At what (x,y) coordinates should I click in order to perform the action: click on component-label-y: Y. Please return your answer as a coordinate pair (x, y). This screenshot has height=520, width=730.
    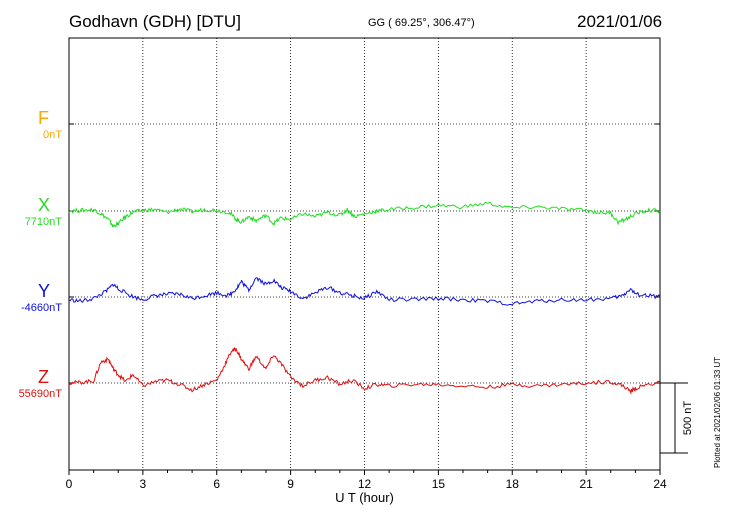
    Looking at the image, I should click on (44, 291).